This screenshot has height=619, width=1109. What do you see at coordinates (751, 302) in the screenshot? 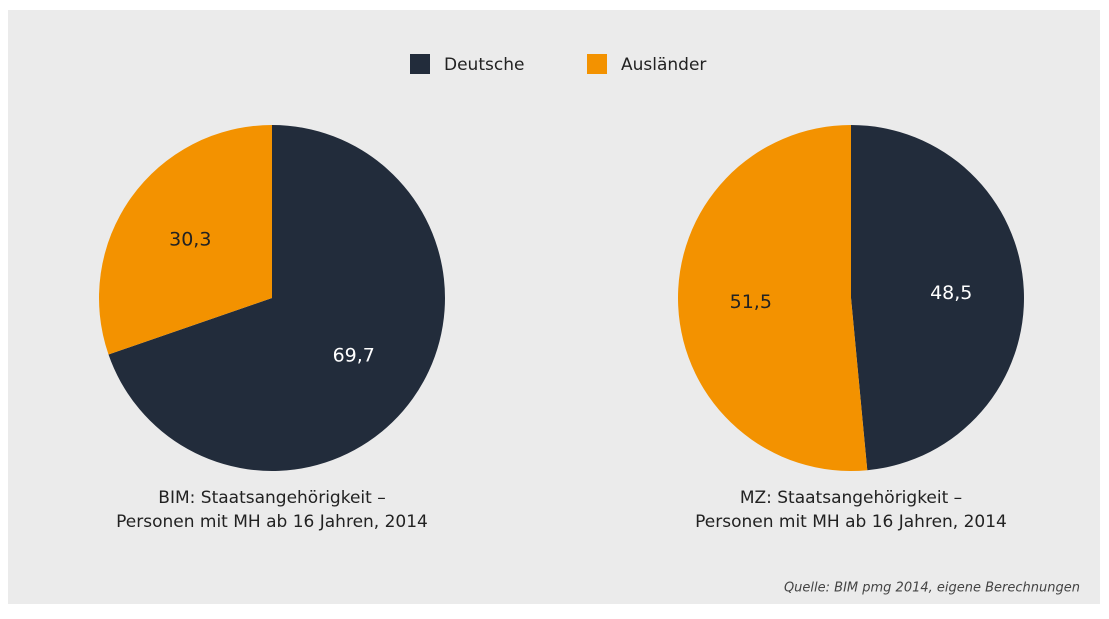
I see `data-label: 51,5` at bounding box center [751, 302].